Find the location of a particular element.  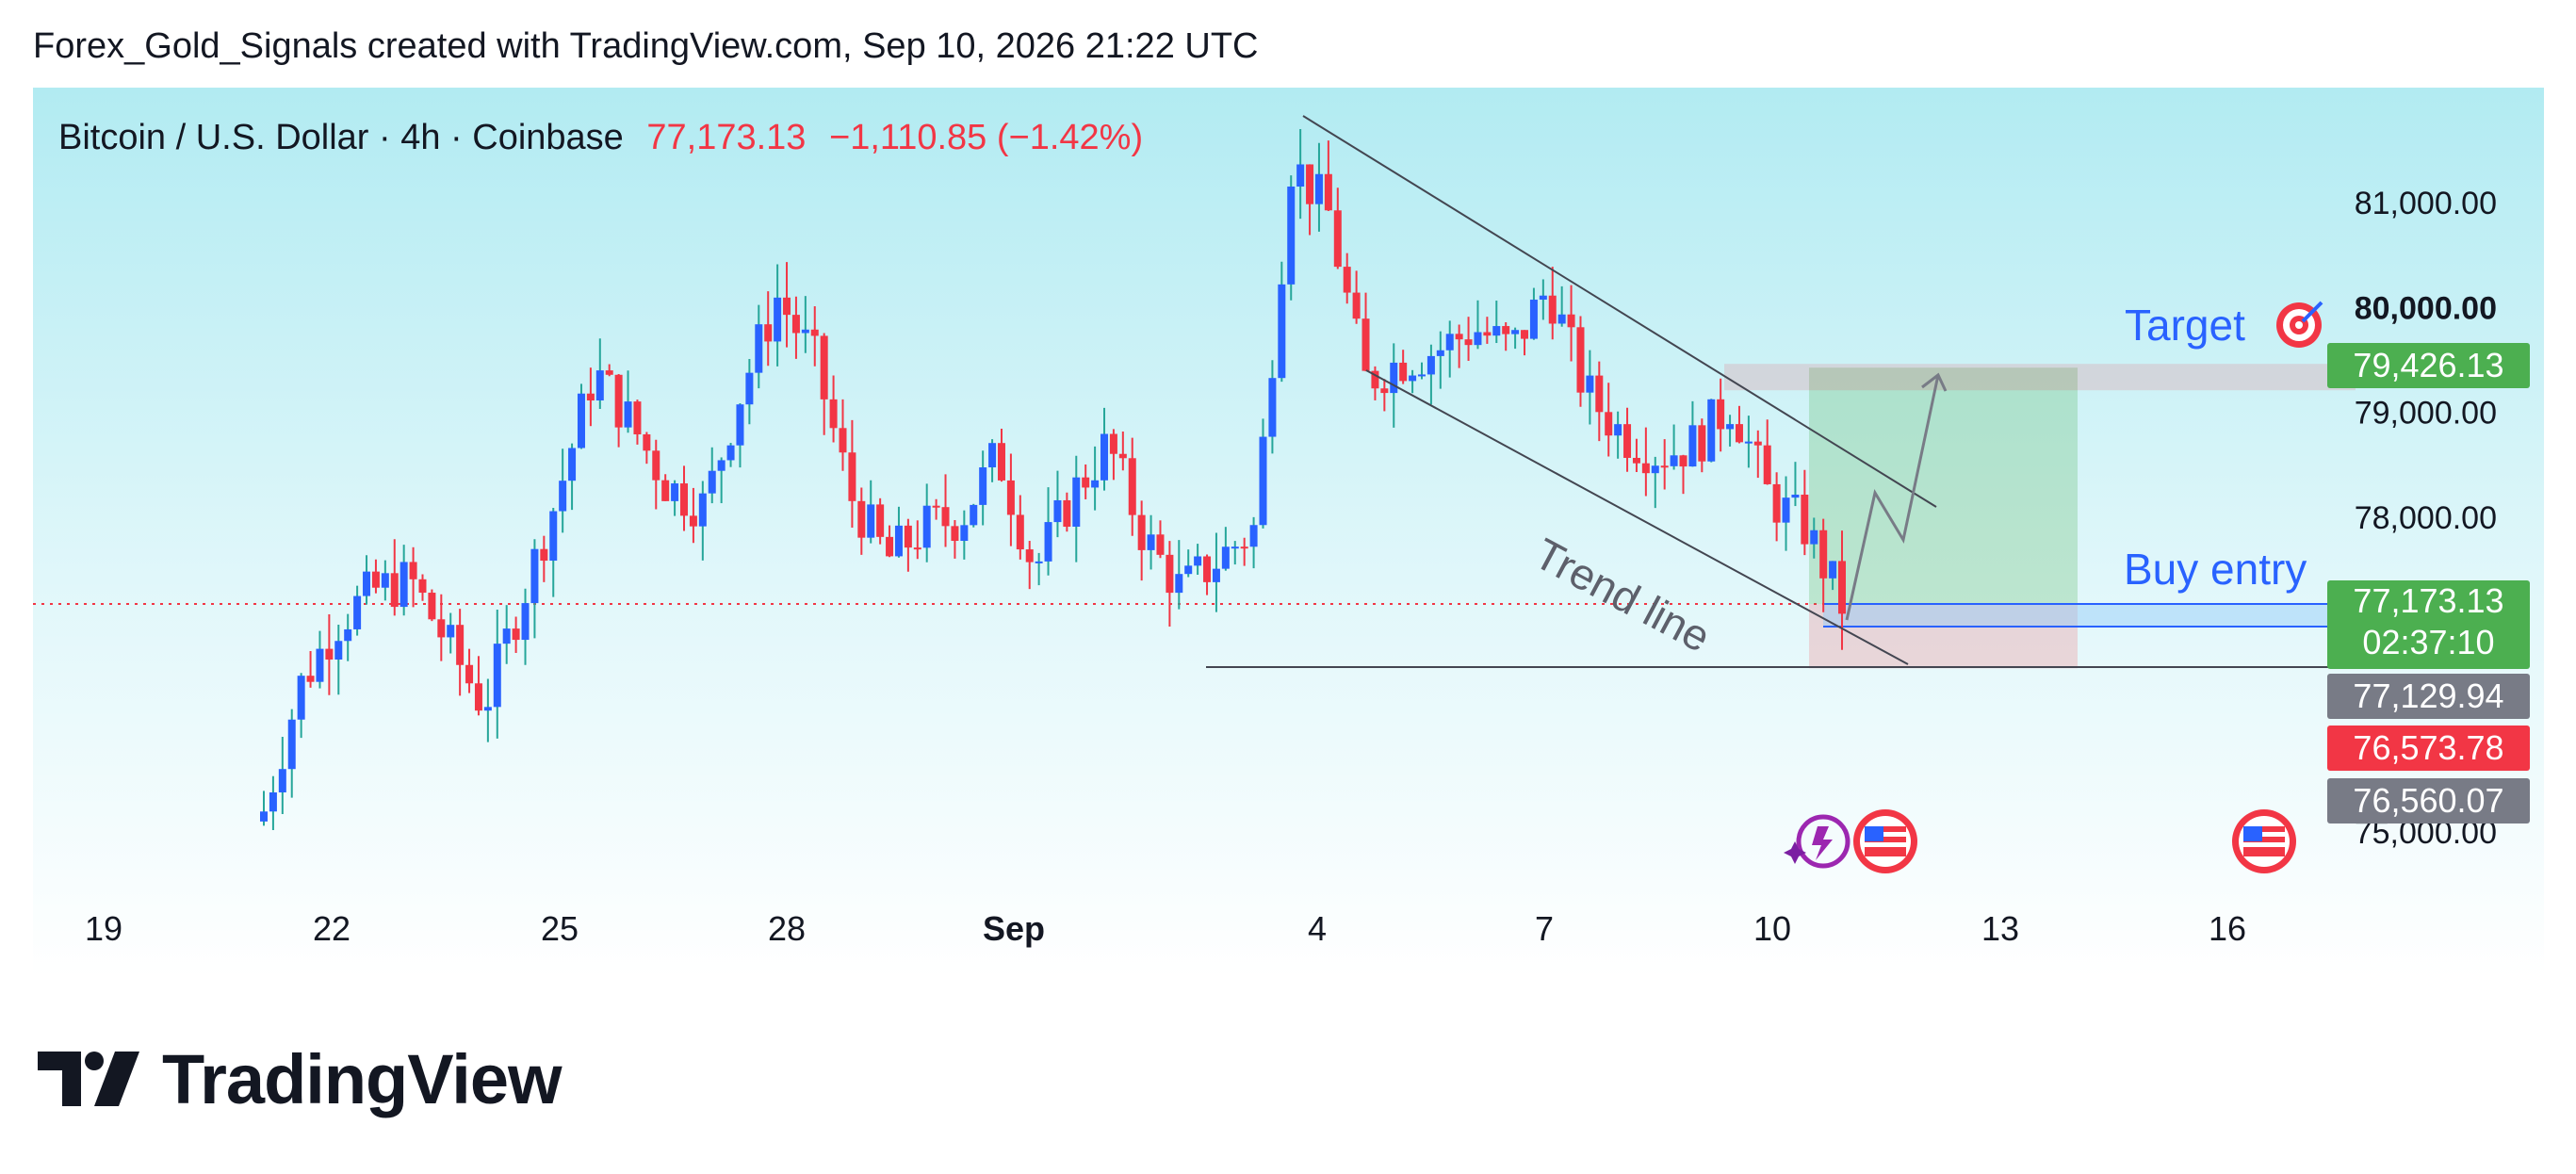

lower-trend-line is located at coordinates (1637, 517).